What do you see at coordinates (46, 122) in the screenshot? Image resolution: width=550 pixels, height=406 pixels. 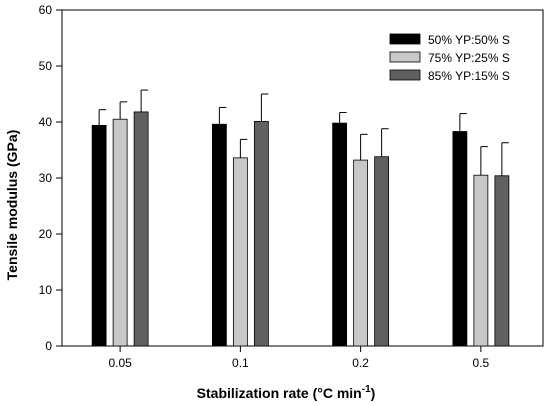 I see `y-tick-label-40: 40` at bounding box center [46, 122].